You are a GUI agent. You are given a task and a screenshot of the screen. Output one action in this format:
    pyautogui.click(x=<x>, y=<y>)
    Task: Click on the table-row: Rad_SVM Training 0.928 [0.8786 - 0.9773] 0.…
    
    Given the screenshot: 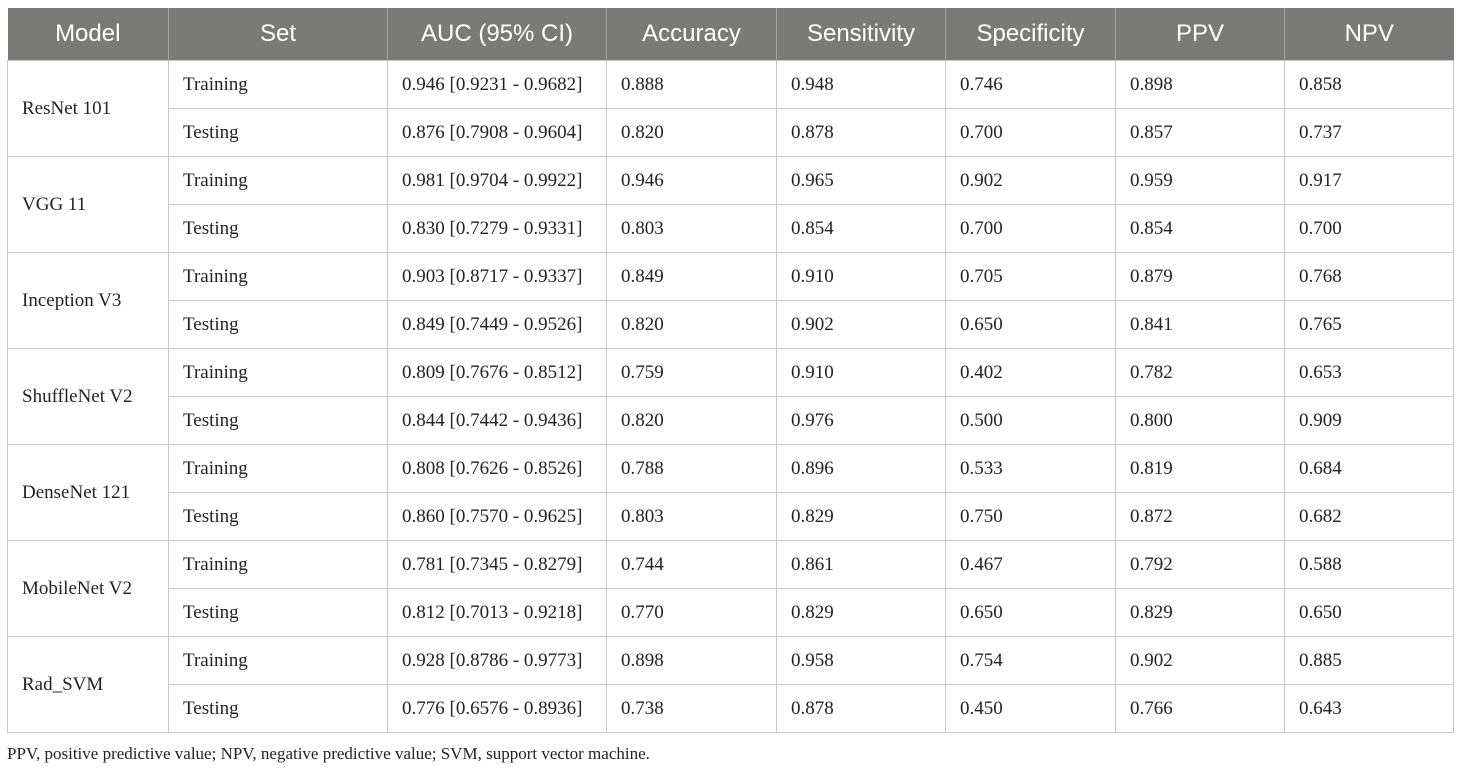 What is the action you would take?
    pyautogui.click(x=730, y=684)
    